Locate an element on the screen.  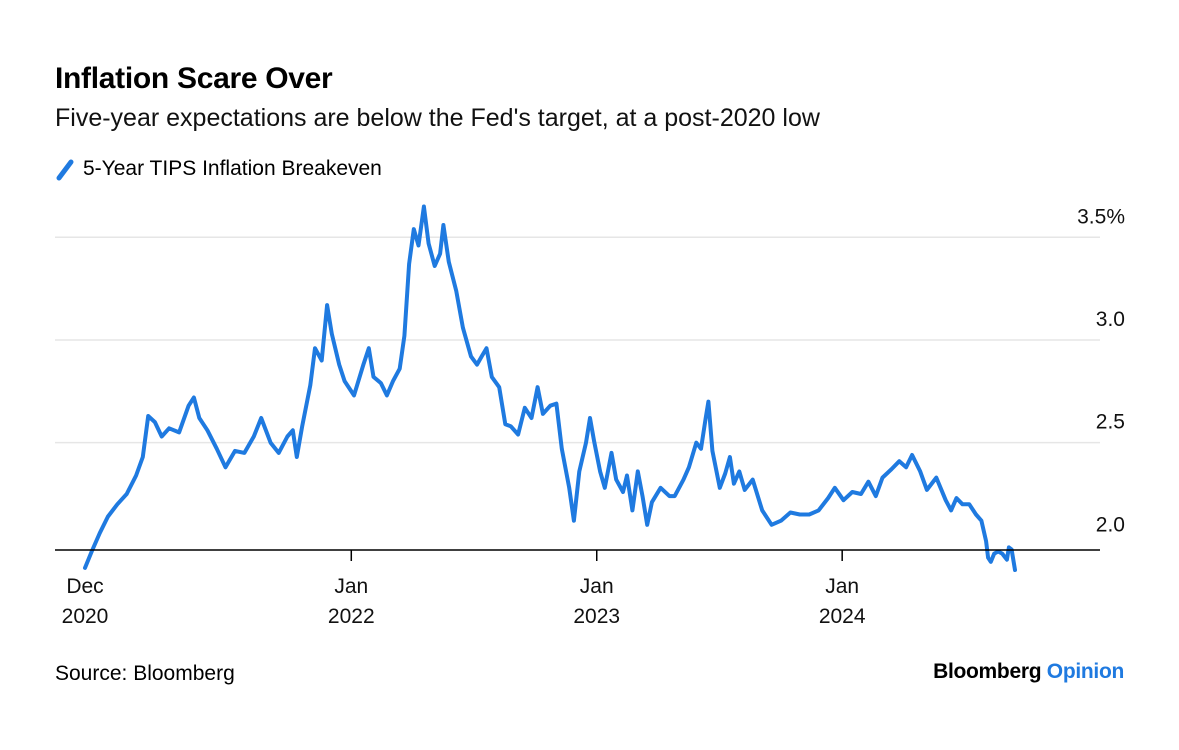
brand-accent: Opinion is located at coordinates (1085, 671).